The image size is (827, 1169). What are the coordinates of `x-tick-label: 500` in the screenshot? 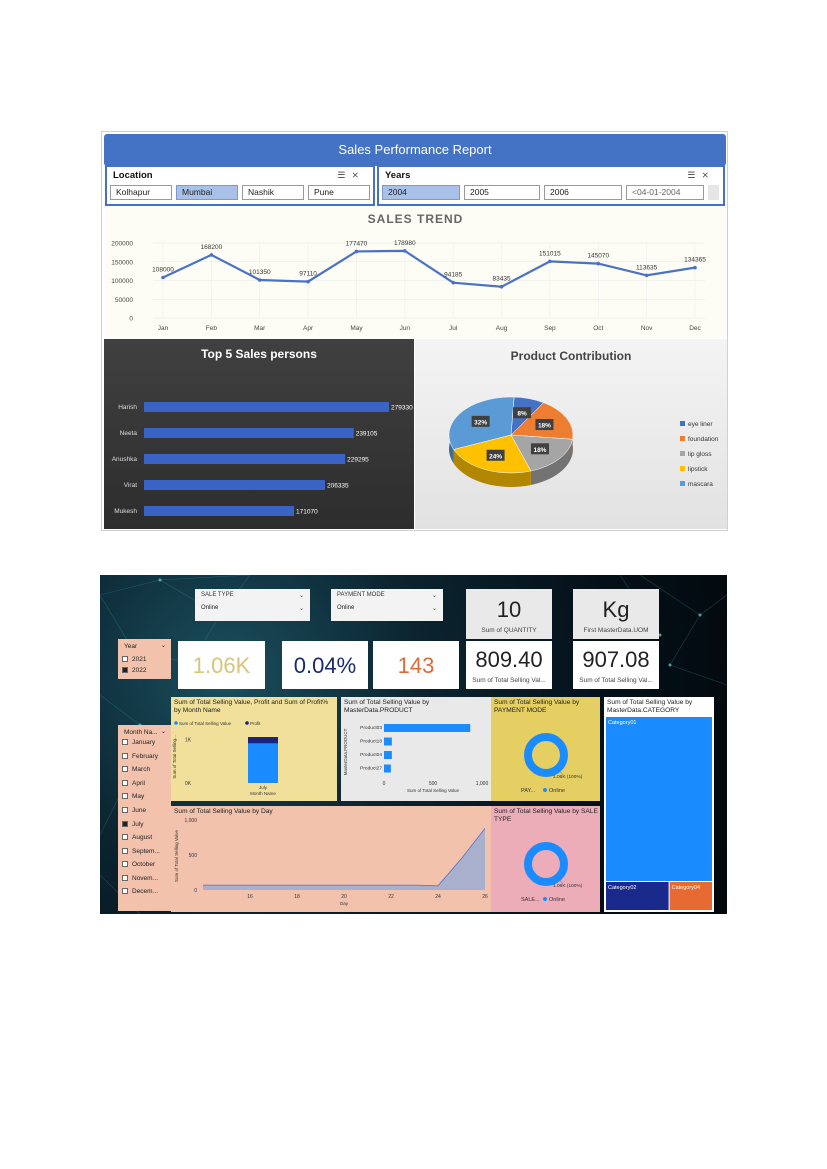 It's located at (433, 784).